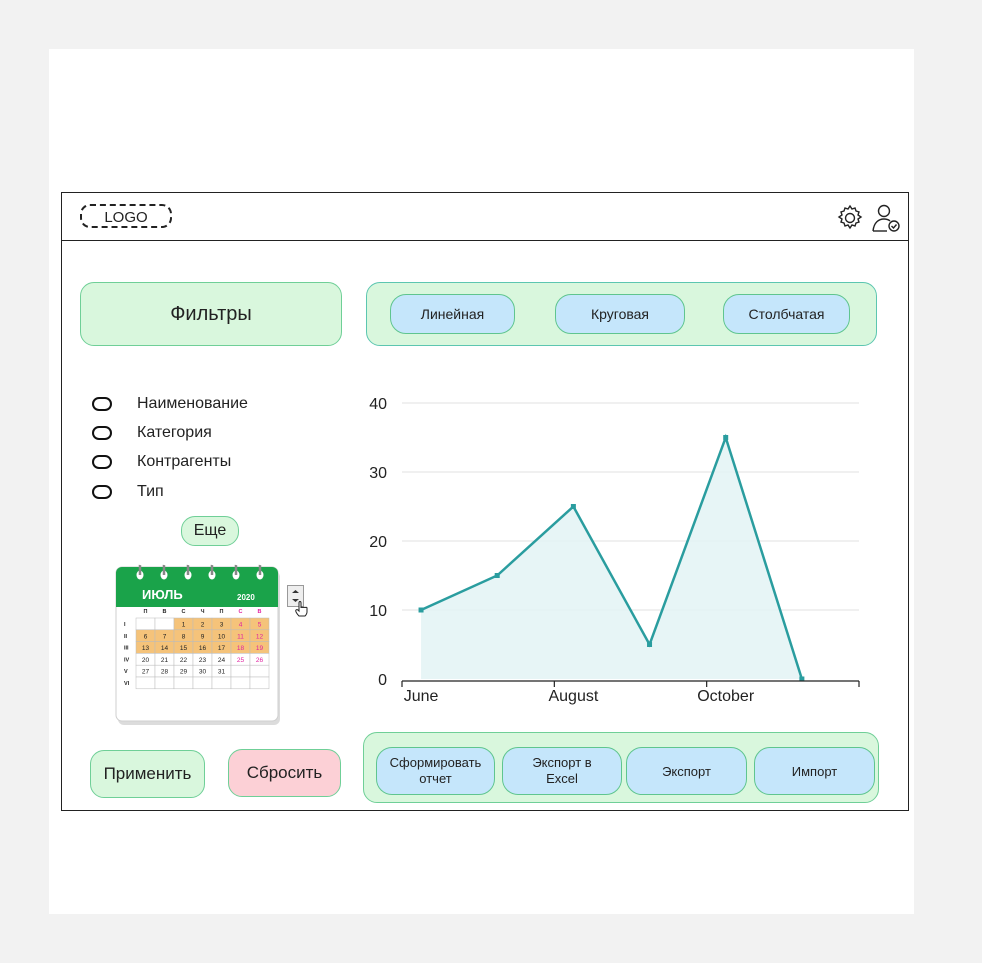 This screenshot has height=963, width=982. I want to click on chart-points, so click(611, 558).